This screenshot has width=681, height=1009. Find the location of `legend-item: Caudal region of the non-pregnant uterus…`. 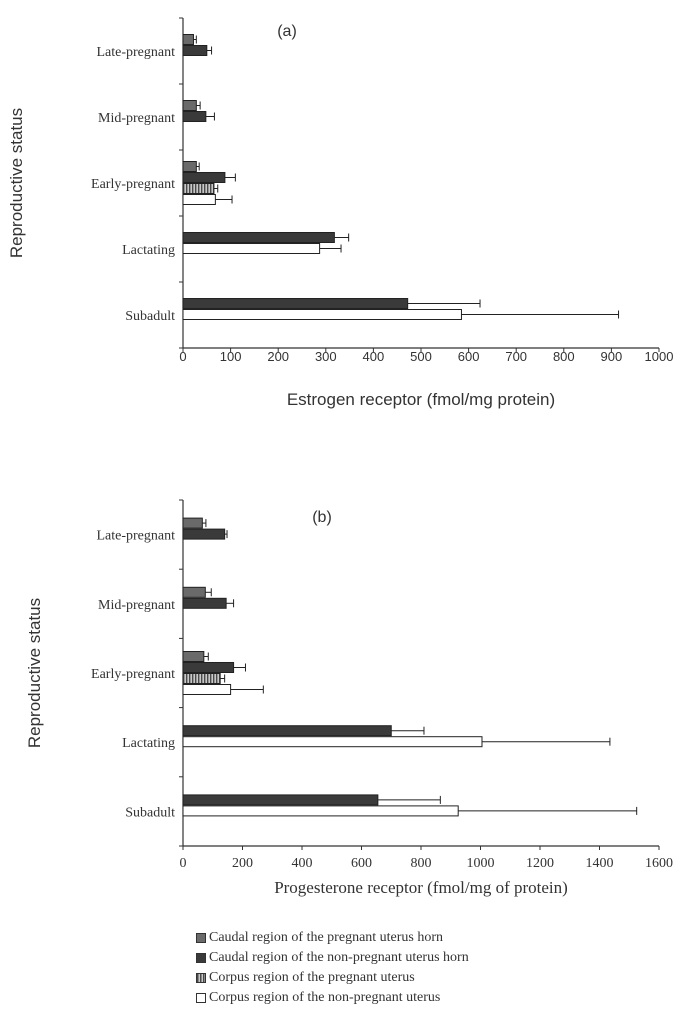

legend-item: Caudal region of the non-pregnant uterus… is located at coordinates (431, 958).